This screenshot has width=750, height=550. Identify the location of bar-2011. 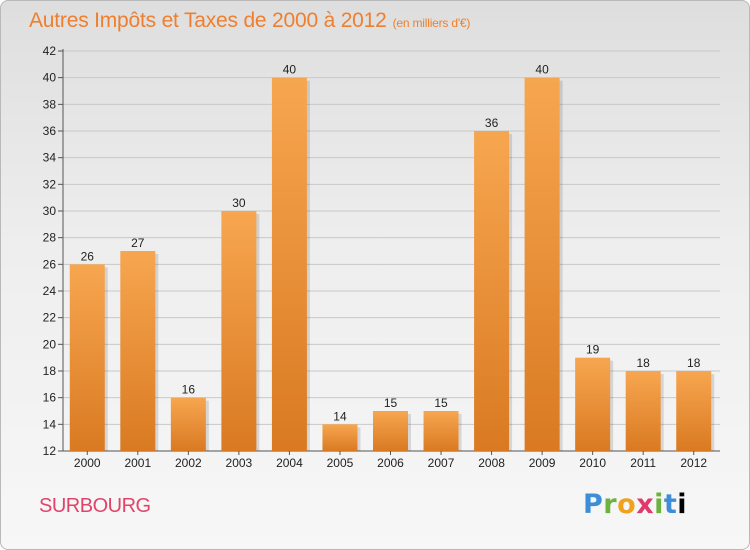
(643, 411).